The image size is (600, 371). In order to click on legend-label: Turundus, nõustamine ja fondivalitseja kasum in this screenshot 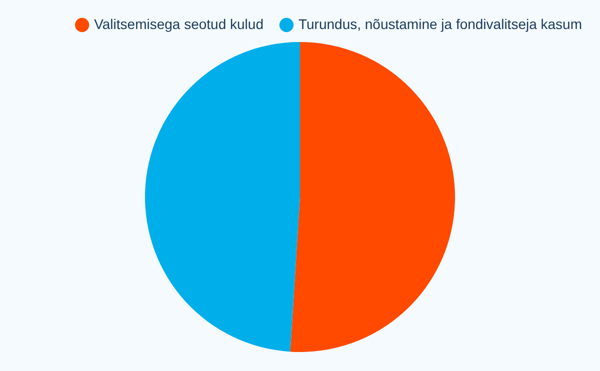, I will do `click(440, 24)`.